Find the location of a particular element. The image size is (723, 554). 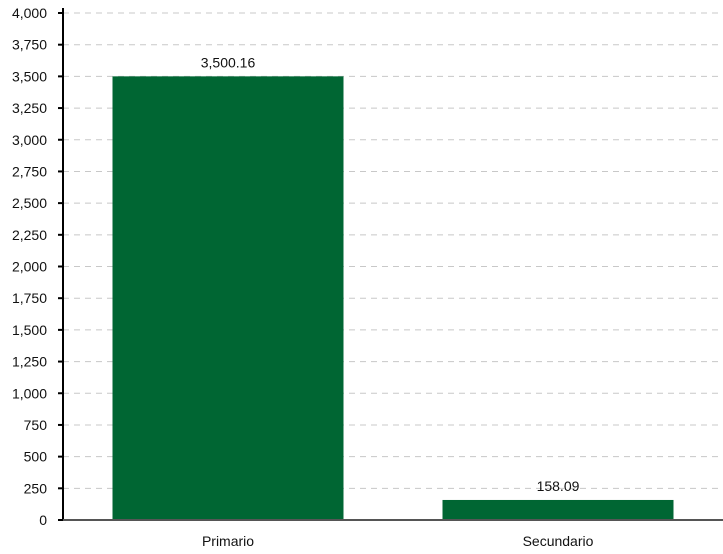

y-tick-label: 3,000 is located at coordinates (29, 140).